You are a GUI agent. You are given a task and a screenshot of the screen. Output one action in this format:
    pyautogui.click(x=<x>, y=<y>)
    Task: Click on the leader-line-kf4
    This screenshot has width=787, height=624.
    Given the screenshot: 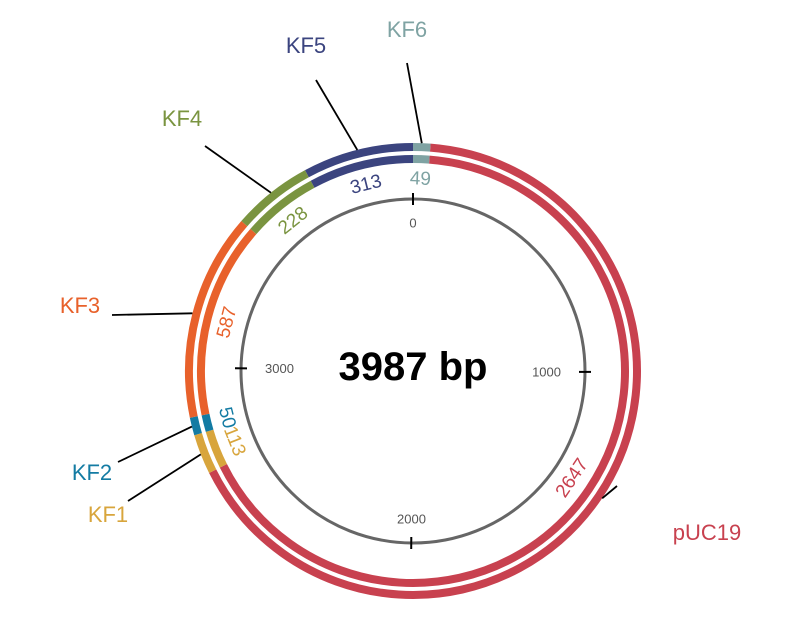 What is the action you would take?
    pyautogui.click(x=238, y=169)
    